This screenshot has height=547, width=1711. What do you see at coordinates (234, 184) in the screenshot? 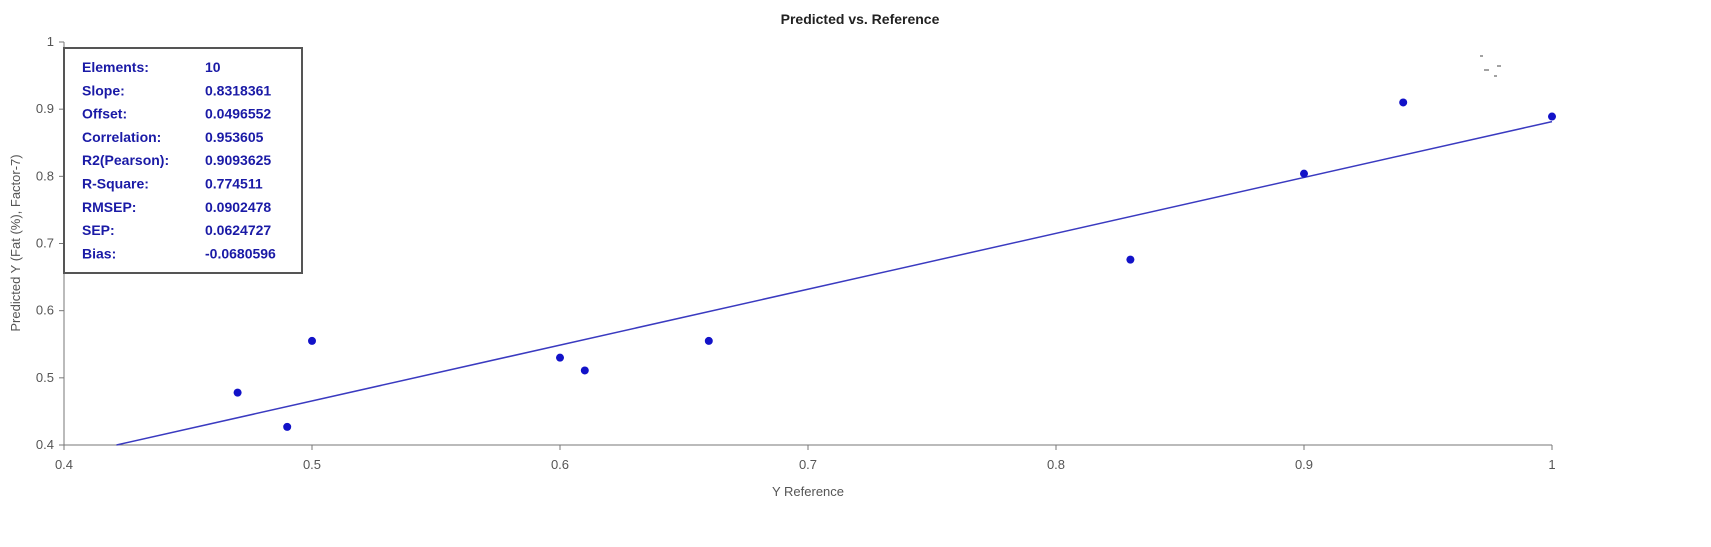
I see `stats-value: 0.774511` at bounding box center [234, 184].